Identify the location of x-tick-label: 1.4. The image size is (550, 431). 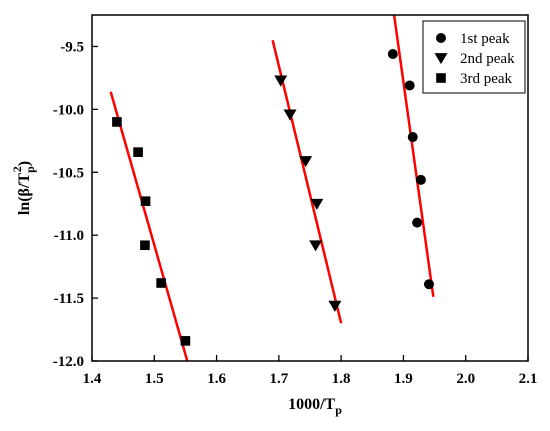
(92, 379).